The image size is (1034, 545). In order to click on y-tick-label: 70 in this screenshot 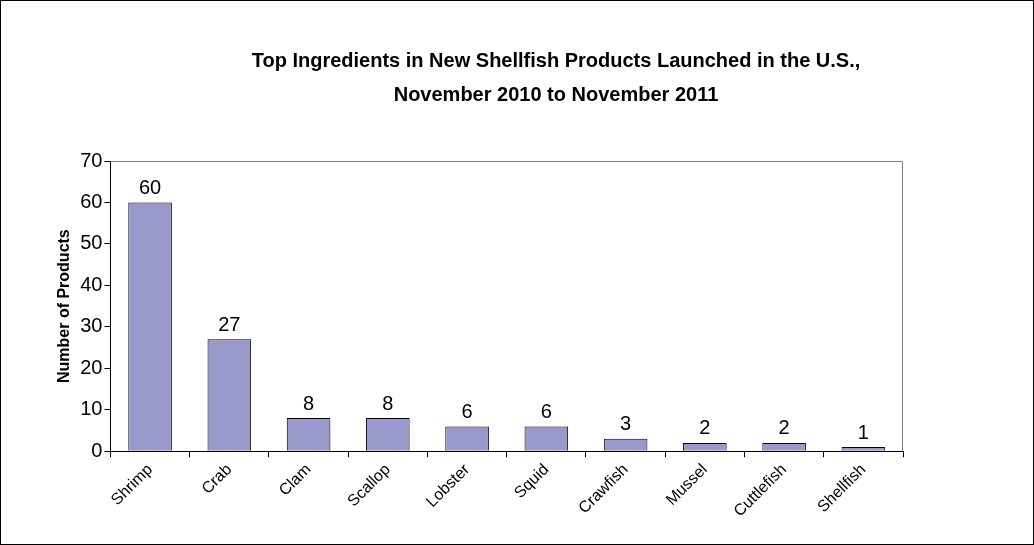, I will do `click(91, 159)`.